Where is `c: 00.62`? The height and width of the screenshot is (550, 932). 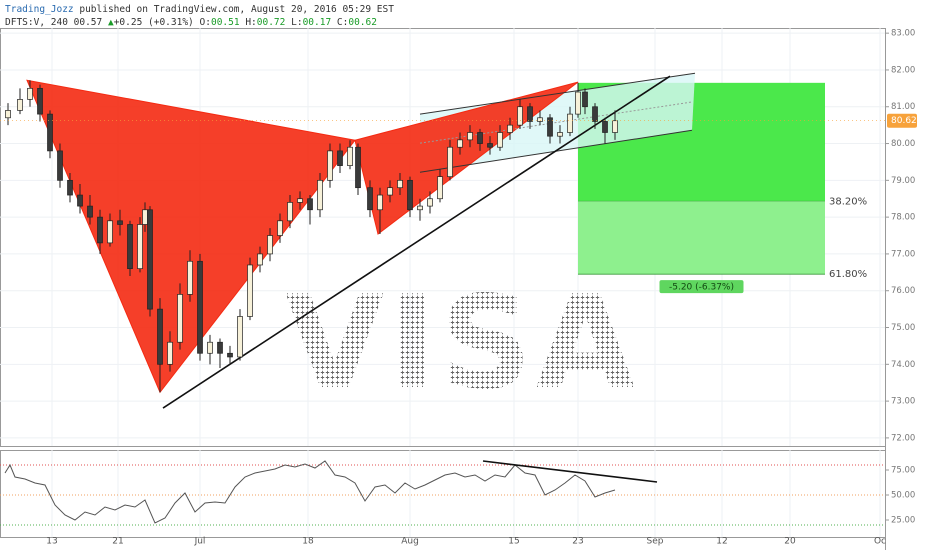 c: 00.62 is located at coordinates (362, 22).